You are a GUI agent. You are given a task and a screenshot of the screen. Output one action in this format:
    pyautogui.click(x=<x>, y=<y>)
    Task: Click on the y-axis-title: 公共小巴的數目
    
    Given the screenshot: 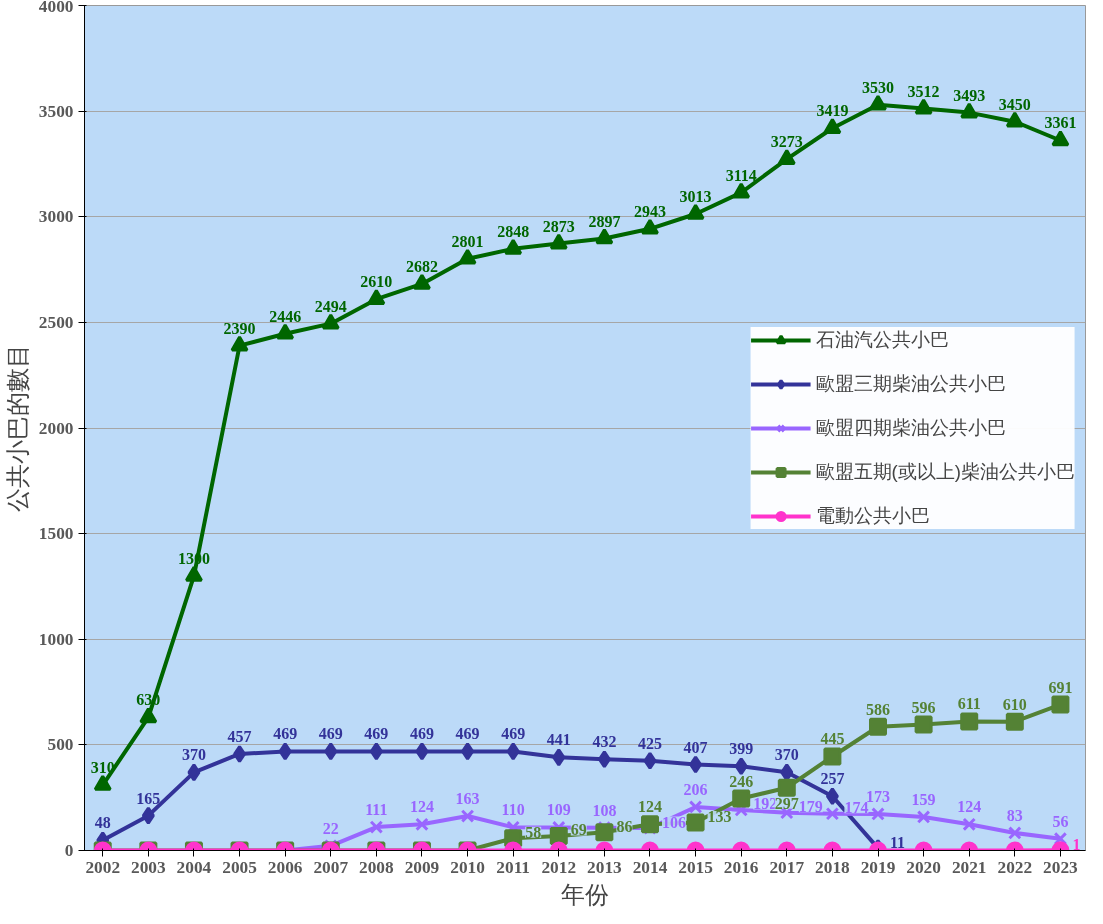 What is the action you would take?
    pyautogui.click(x=17, y=428)
    